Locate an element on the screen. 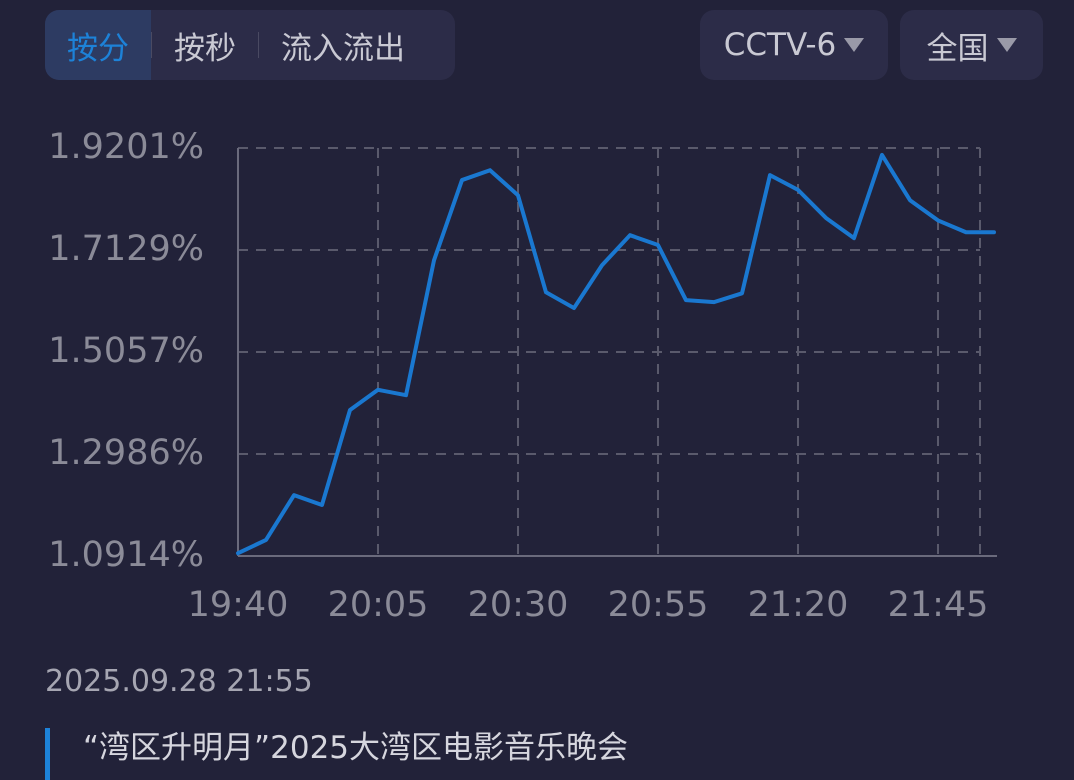 The height and width of the screenshot is (780, 1074). region-dropdown: 全国 is located at coordinates (971, 45).